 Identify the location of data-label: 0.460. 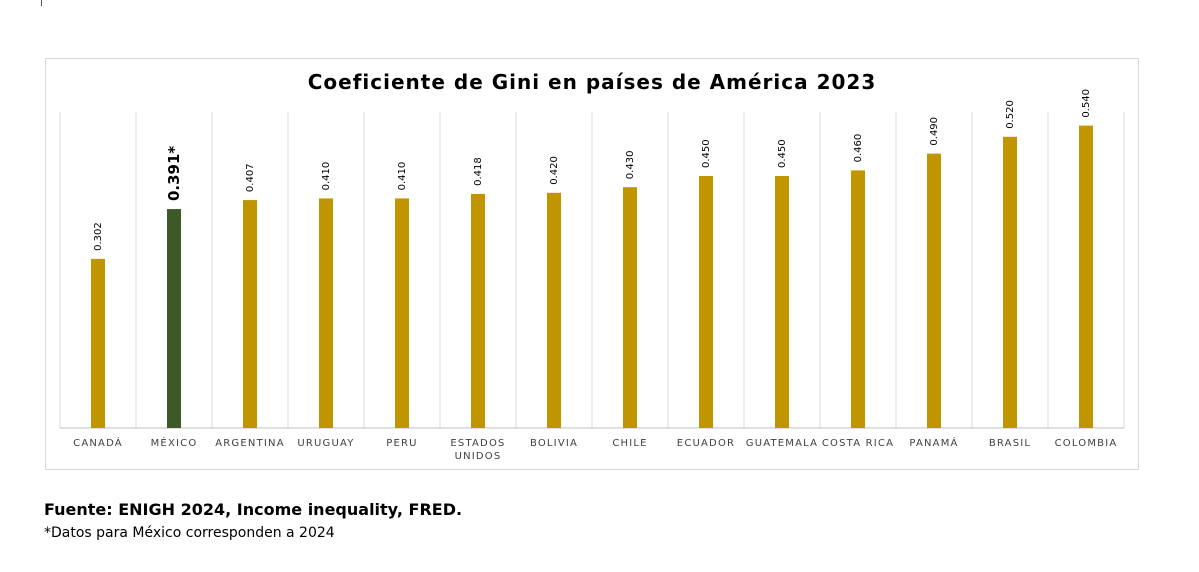
(858, 148).